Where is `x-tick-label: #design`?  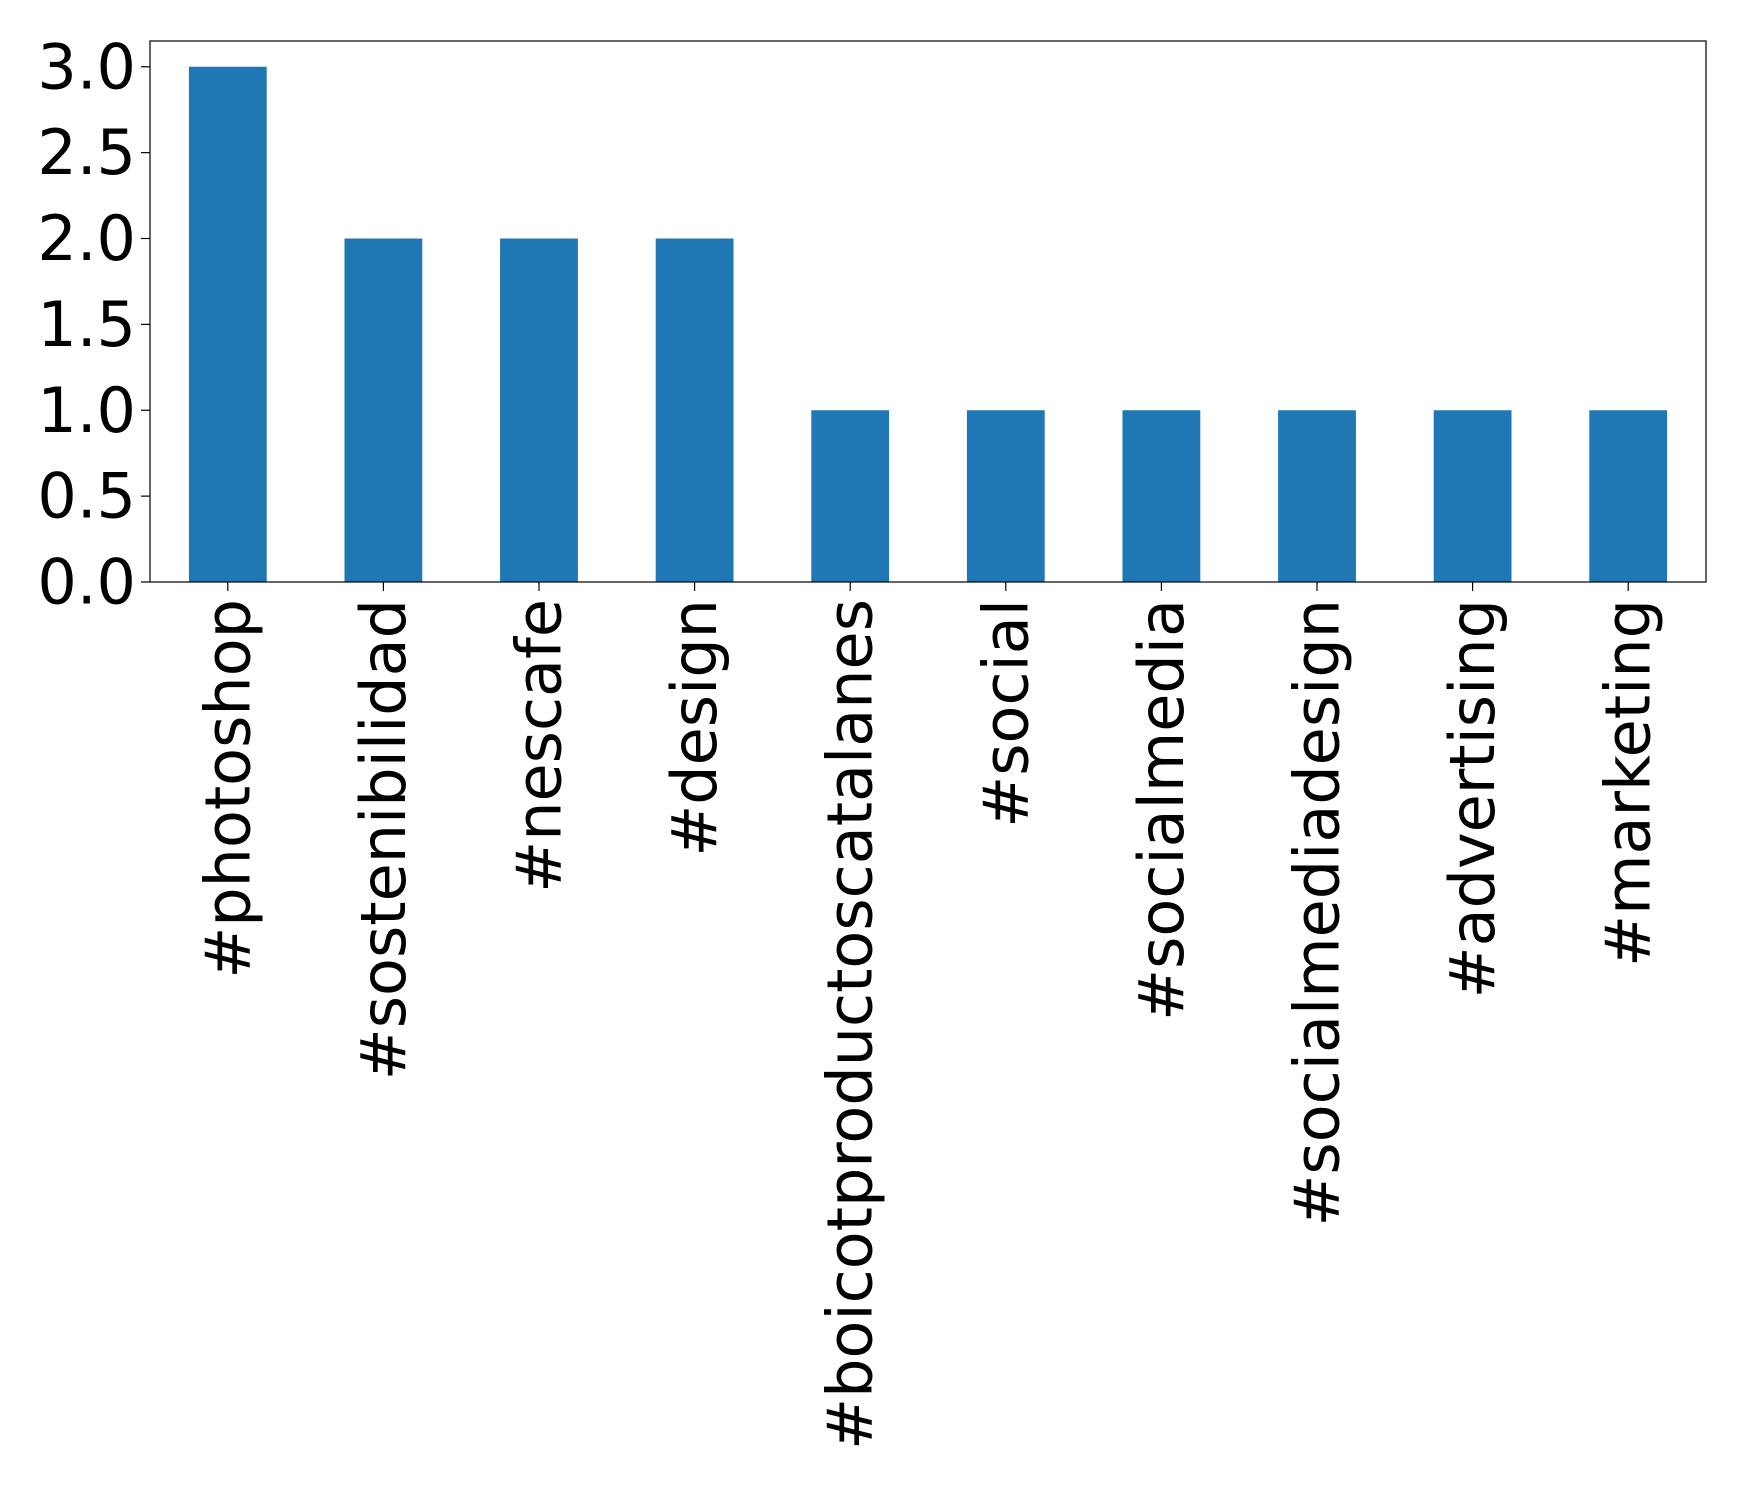
x-tick-label: #design is located at coordinates (694, 728).